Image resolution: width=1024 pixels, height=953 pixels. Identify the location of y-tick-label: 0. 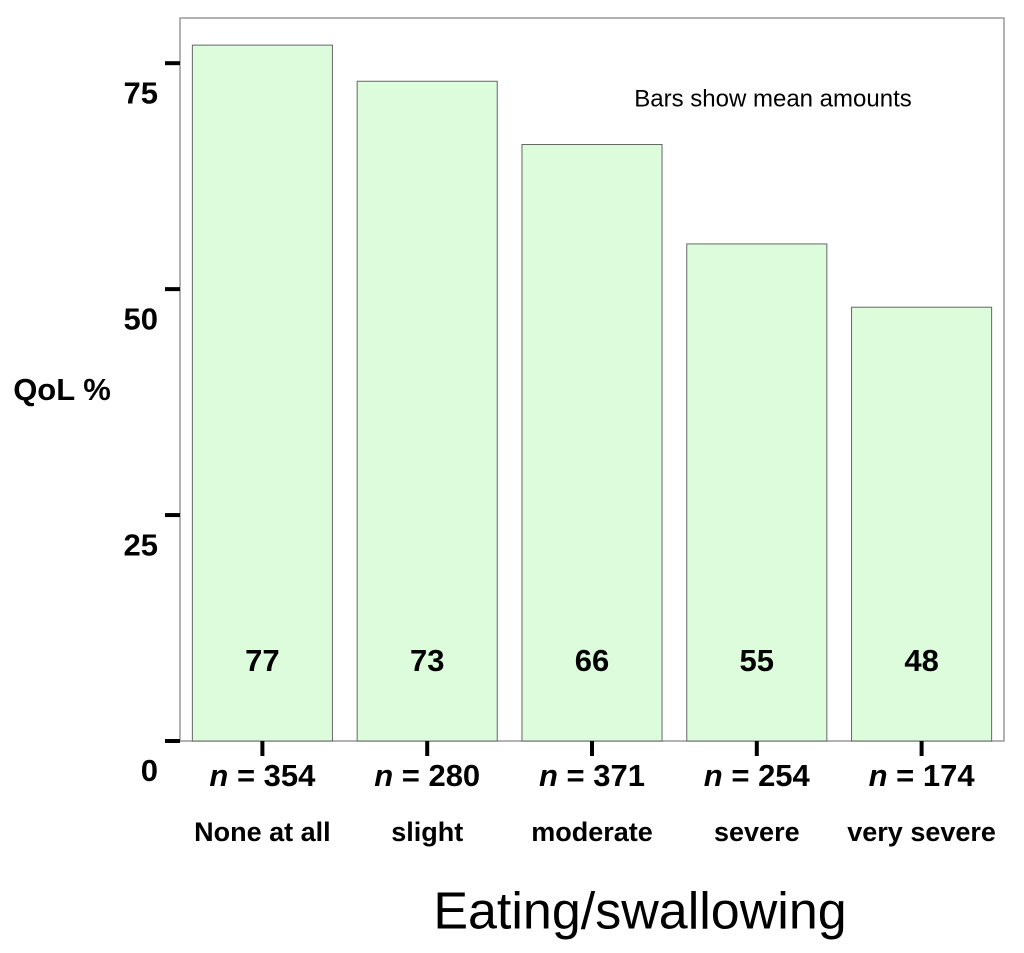
(149, 770).